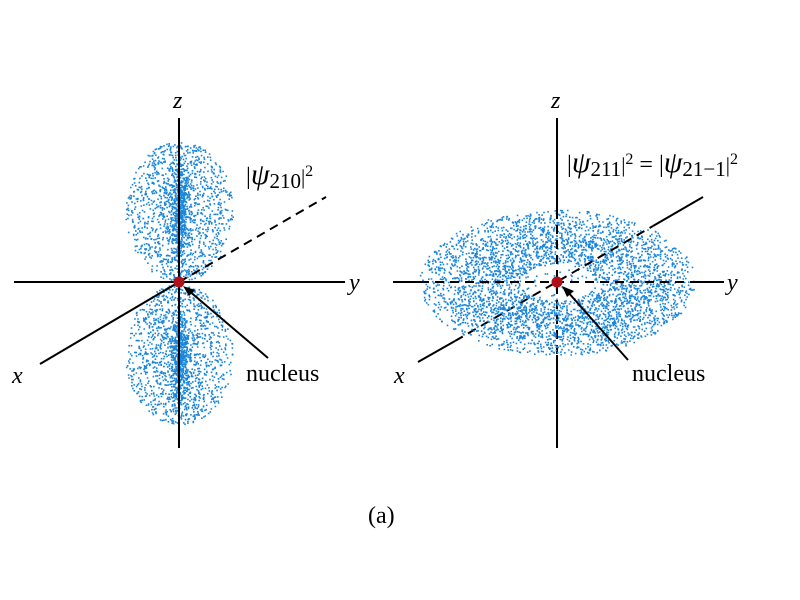 The image size is (800, 600). What do you see at coordinates (17, 376) in the screenshot?
I see `left-axis-x-label: x` at bounding box center [17, 376].